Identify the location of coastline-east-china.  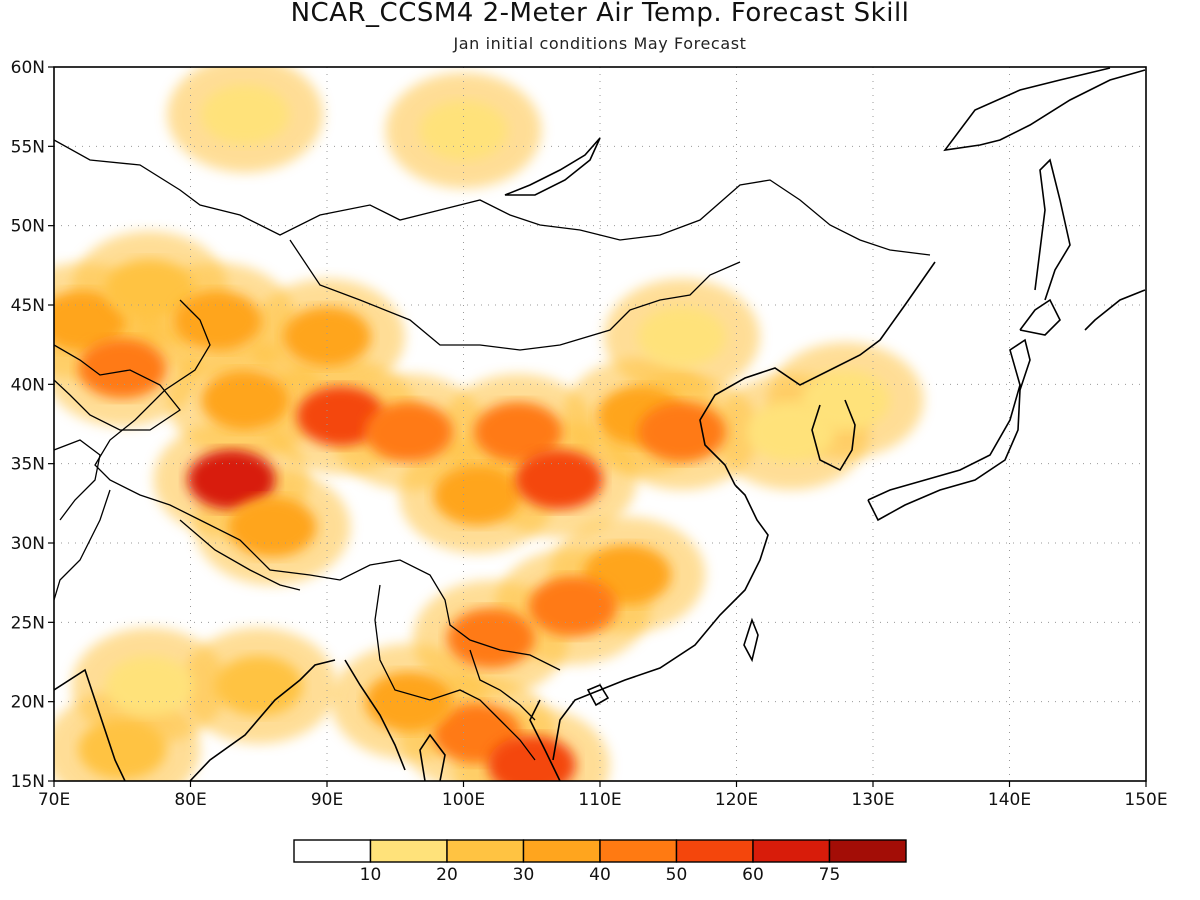
(660, 622).